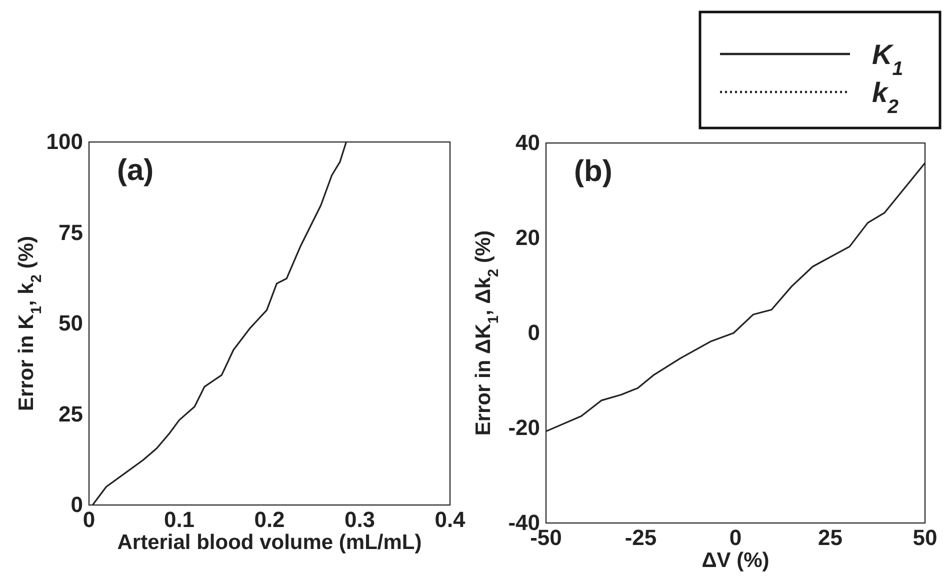 The height and width of the screenshot is (584, 944). I want to click on x-tick-label: 25, so click(830, 537).